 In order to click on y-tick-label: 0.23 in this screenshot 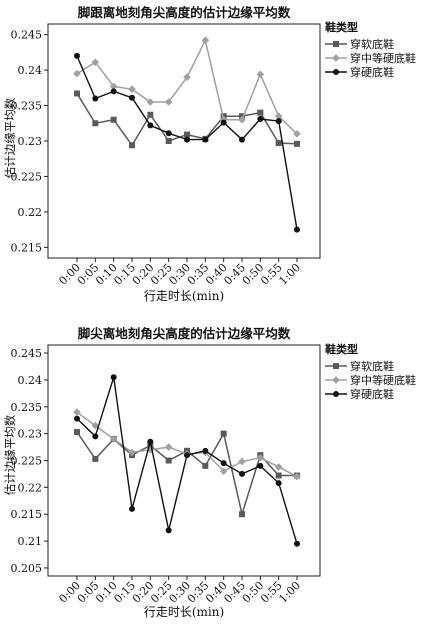, I will do `click(30, 434)`.